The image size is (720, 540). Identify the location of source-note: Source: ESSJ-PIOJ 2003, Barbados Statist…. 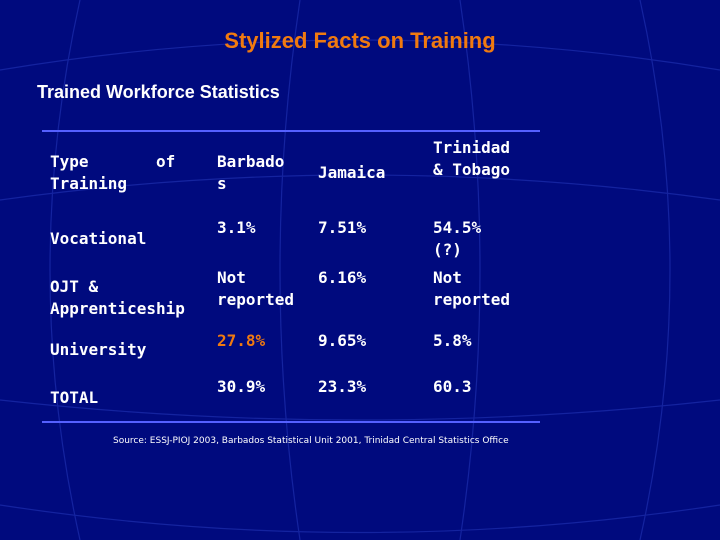
(311, 441).